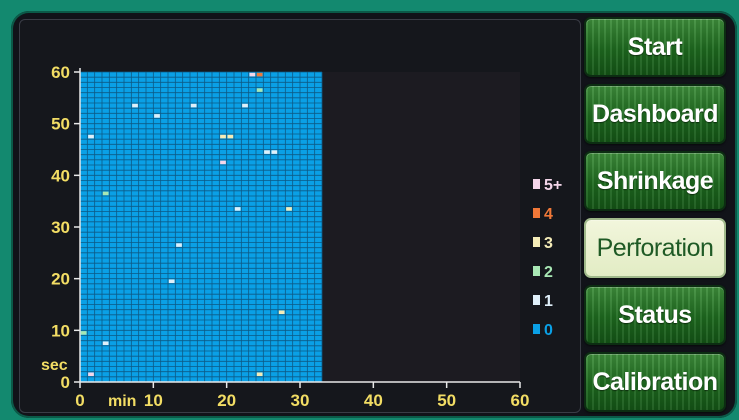 The width and height of the screenshot is (739, 420). Describe the element at coordinates (79, 400) in the screenshot. I see `x-tick-label-0: 0` at that location.